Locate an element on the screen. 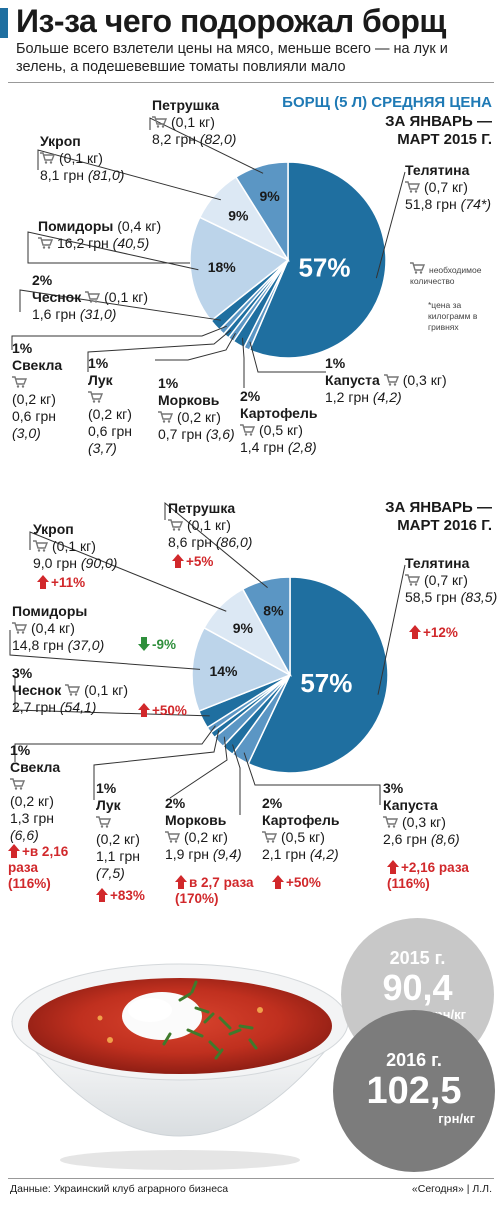 The width and height of the screenshot is (500, 1206). pie-2016-leader-potato is located at coordinates (236, 779).